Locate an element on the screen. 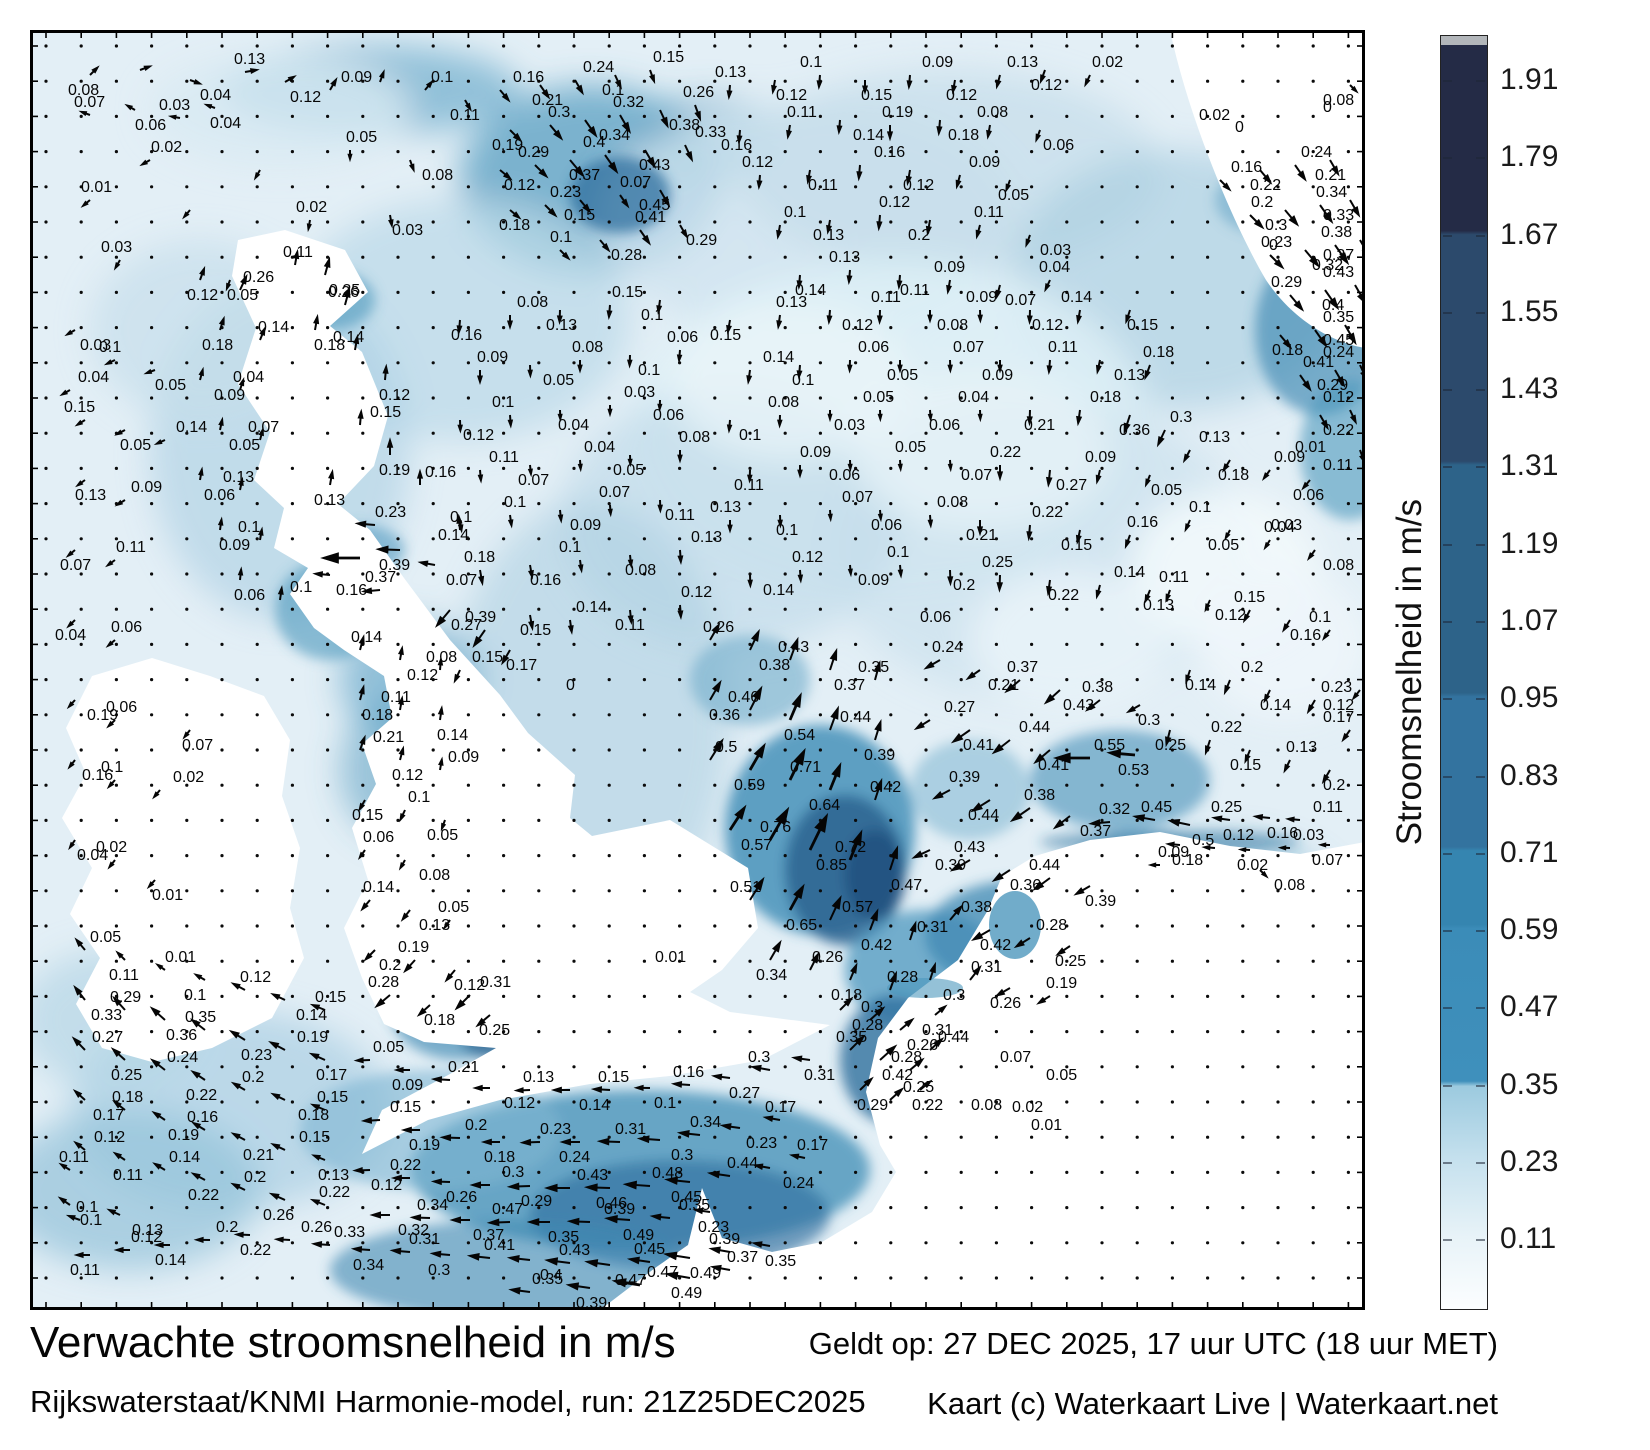 The width and height of the screenshot is (1650, 1450). current-value-label: 0.07 is located at coordinates (461, 580).